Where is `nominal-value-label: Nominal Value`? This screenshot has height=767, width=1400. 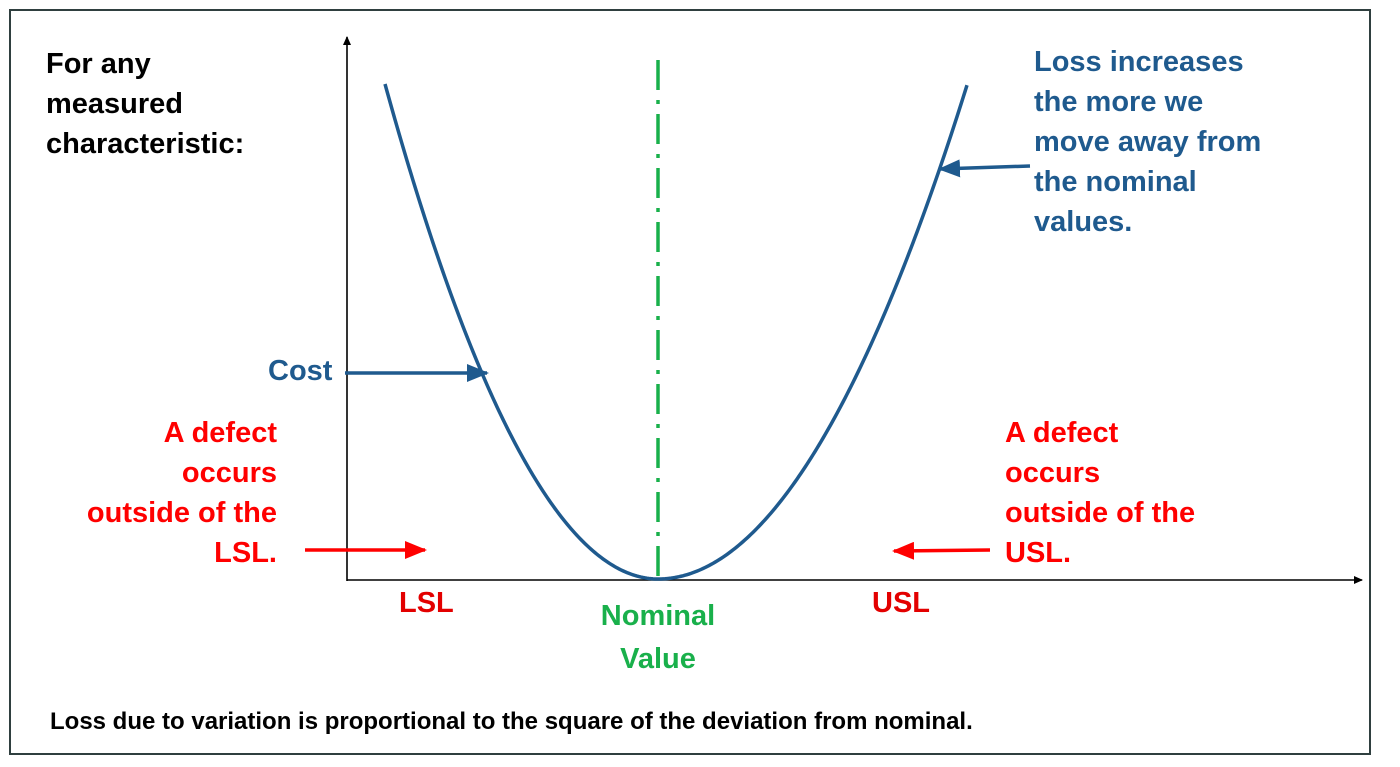 nominal-value-label: Nominal Value is located at coordinates (658, 638).